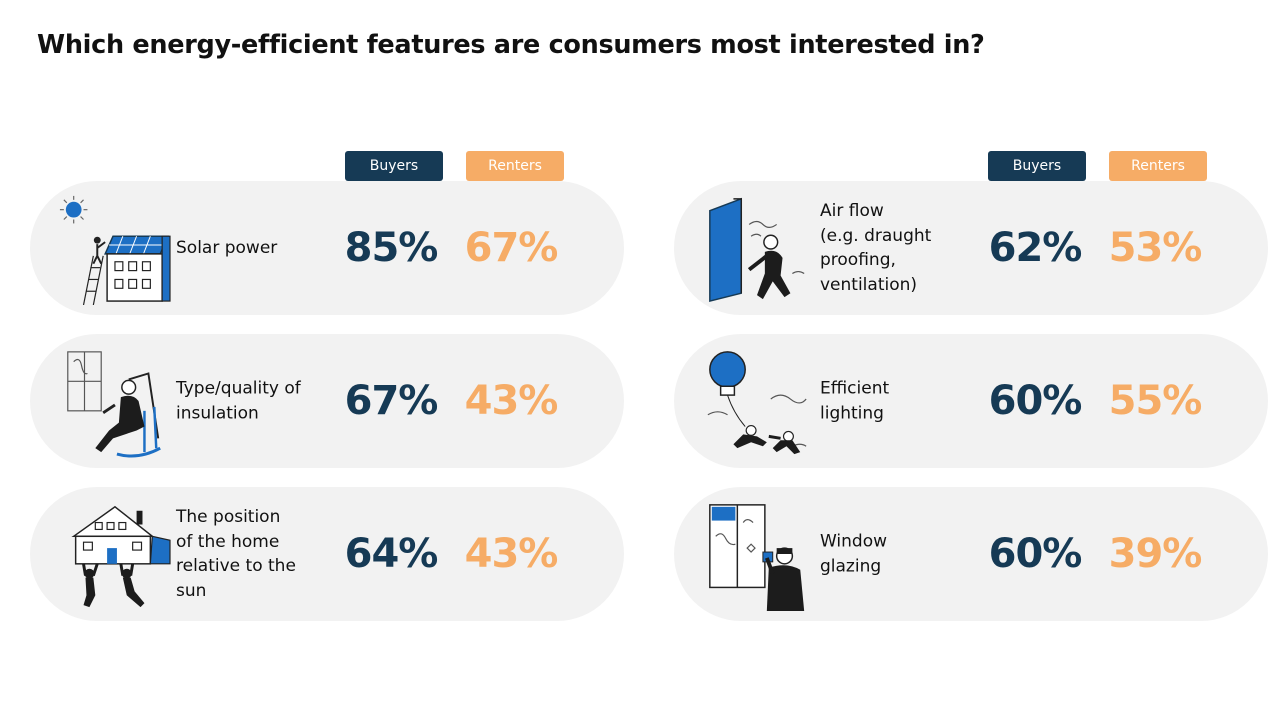 The height and width of the screenshot is (720, 1280). What do you see at coordinates (238, 401) in the screenshot?
I see `feature-label: Type/quality of insulation` at bounding box center [238, 401].